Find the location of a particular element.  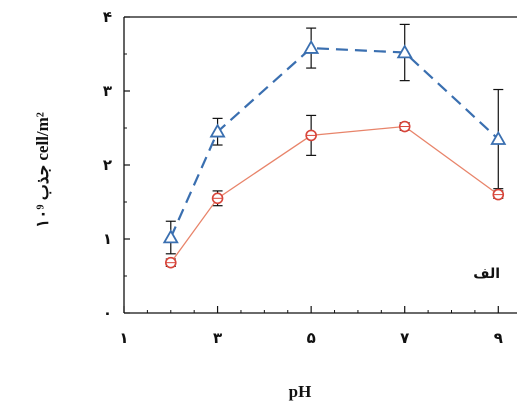

x-tick-label: ۵ is located at coordinates (311, 338).